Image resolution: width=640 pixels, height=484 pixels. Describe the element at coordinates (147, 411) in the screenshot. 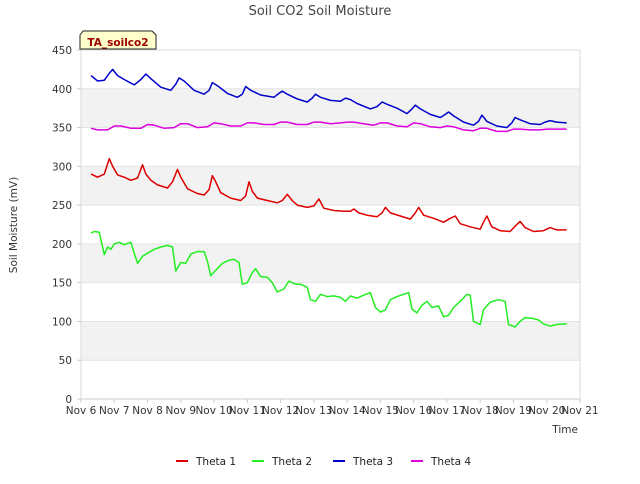

I see `x-tick-label: Nov 8` at that location.